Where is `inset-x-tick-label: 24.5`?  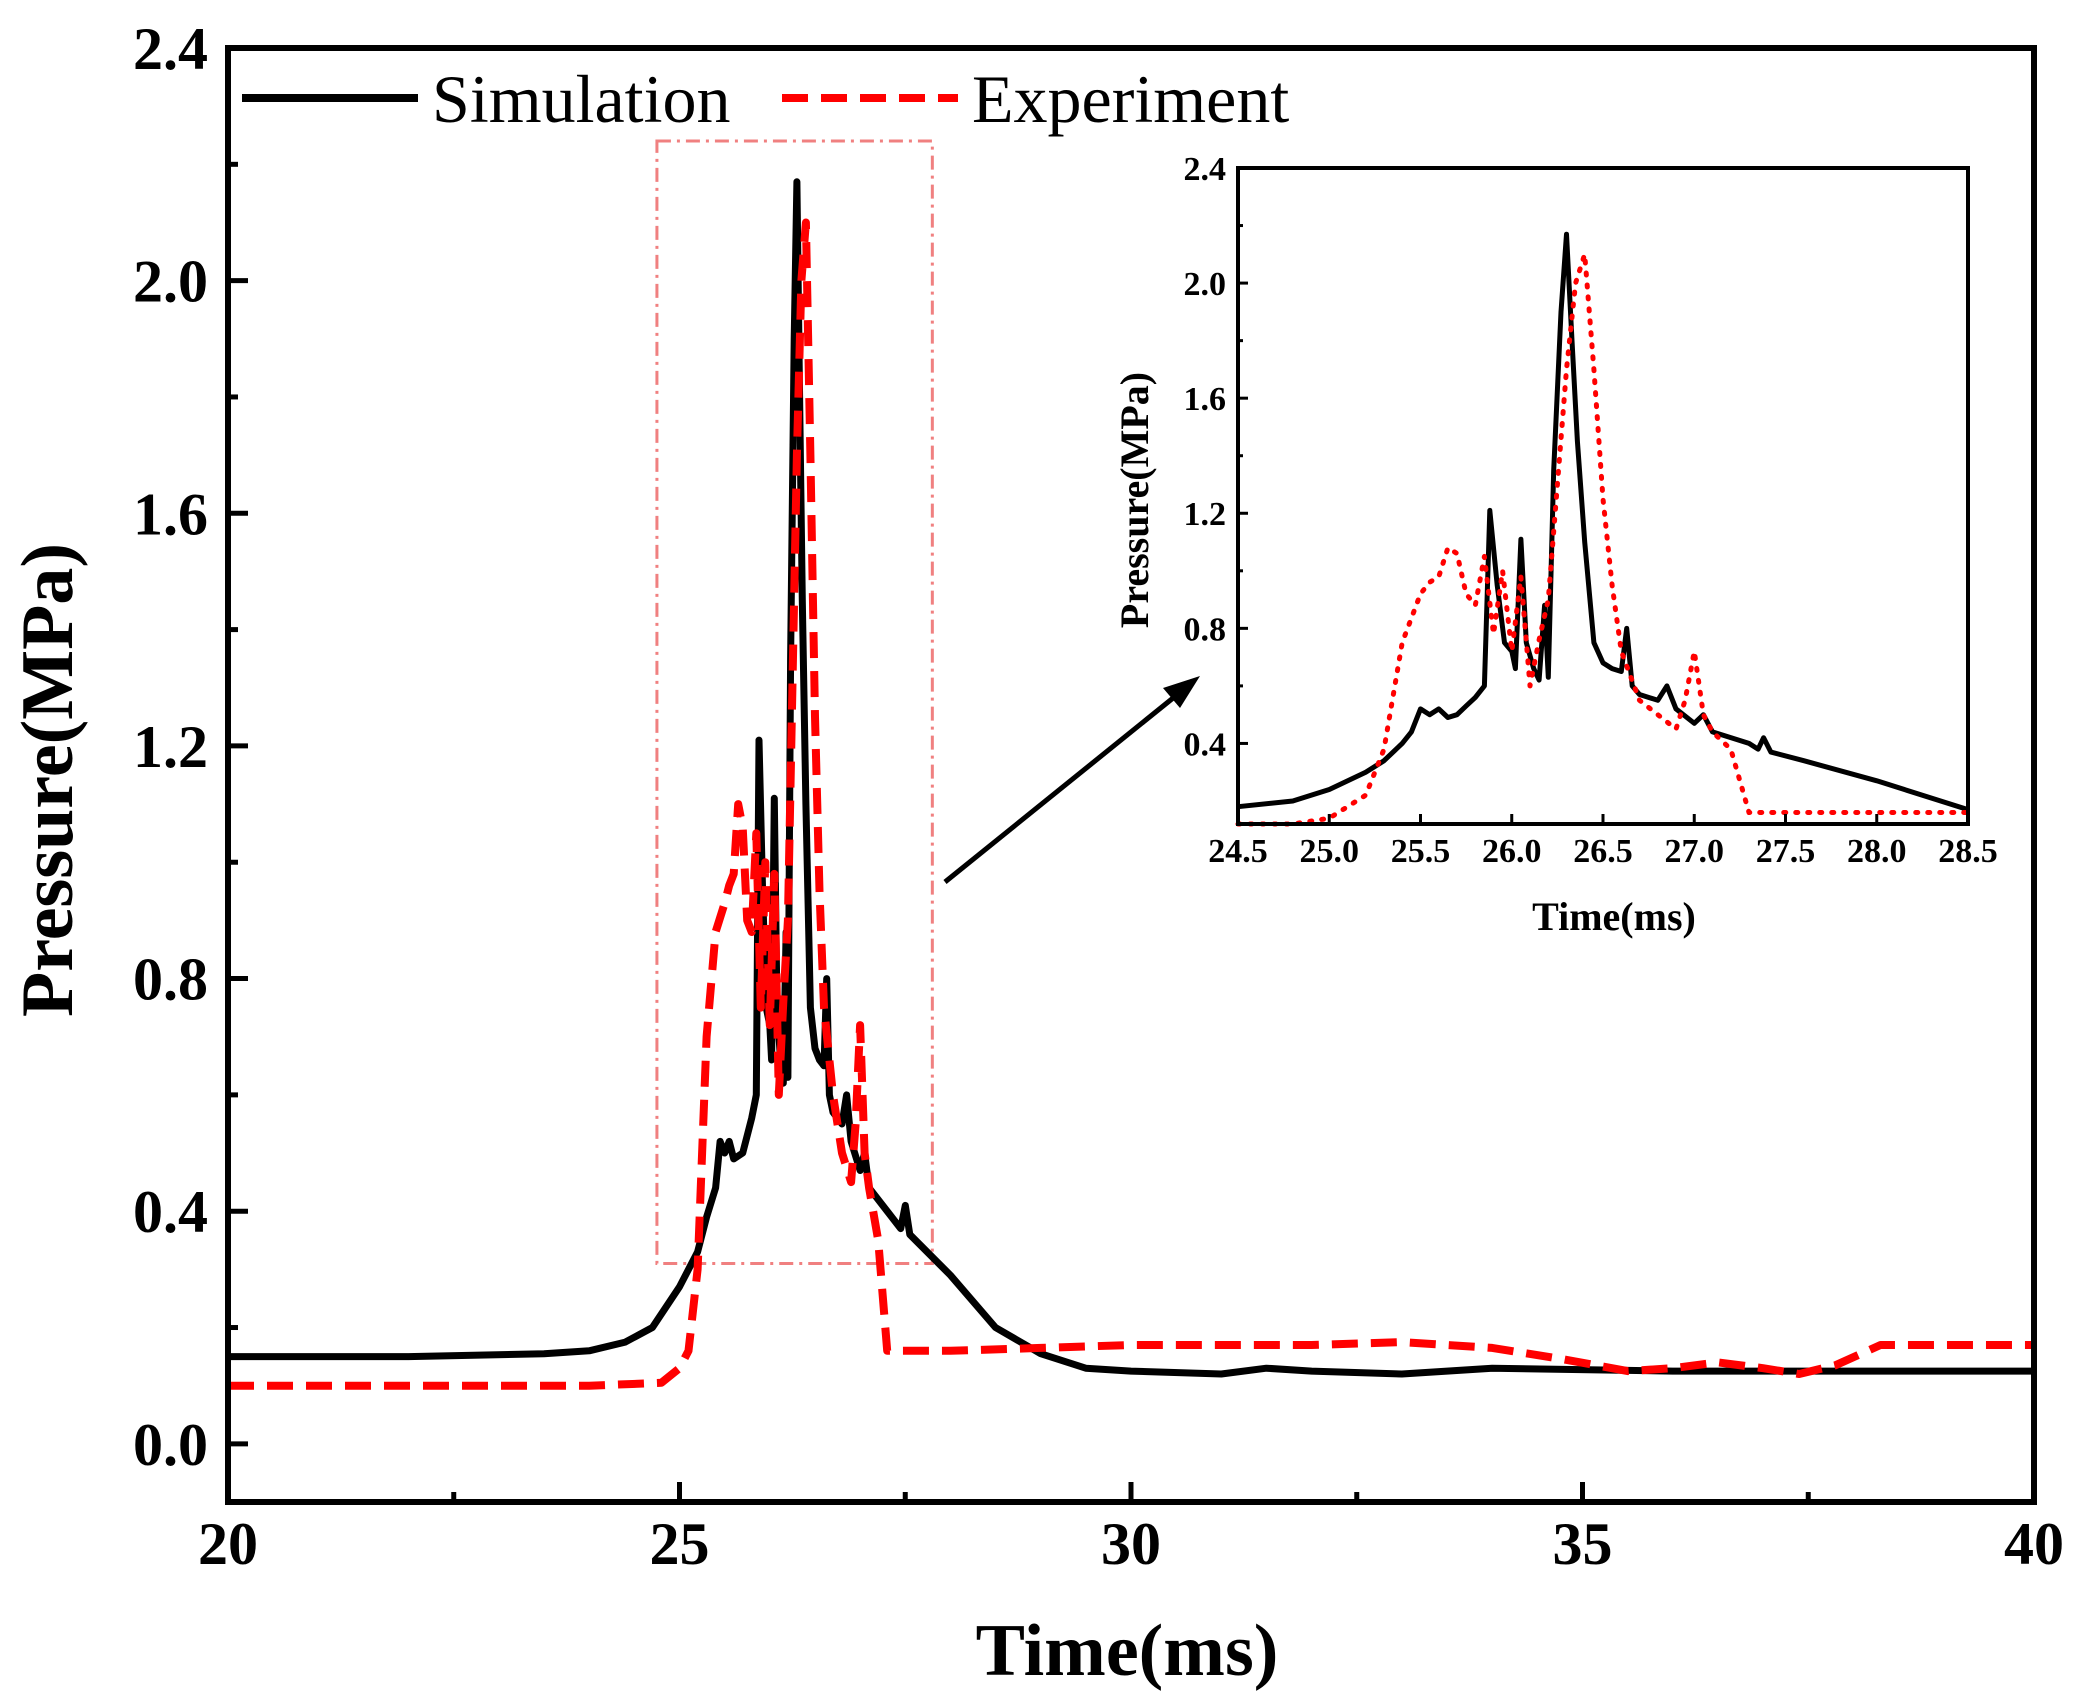 inset-x-tick-label: 24.5 is located at coordinates (1238, 851).